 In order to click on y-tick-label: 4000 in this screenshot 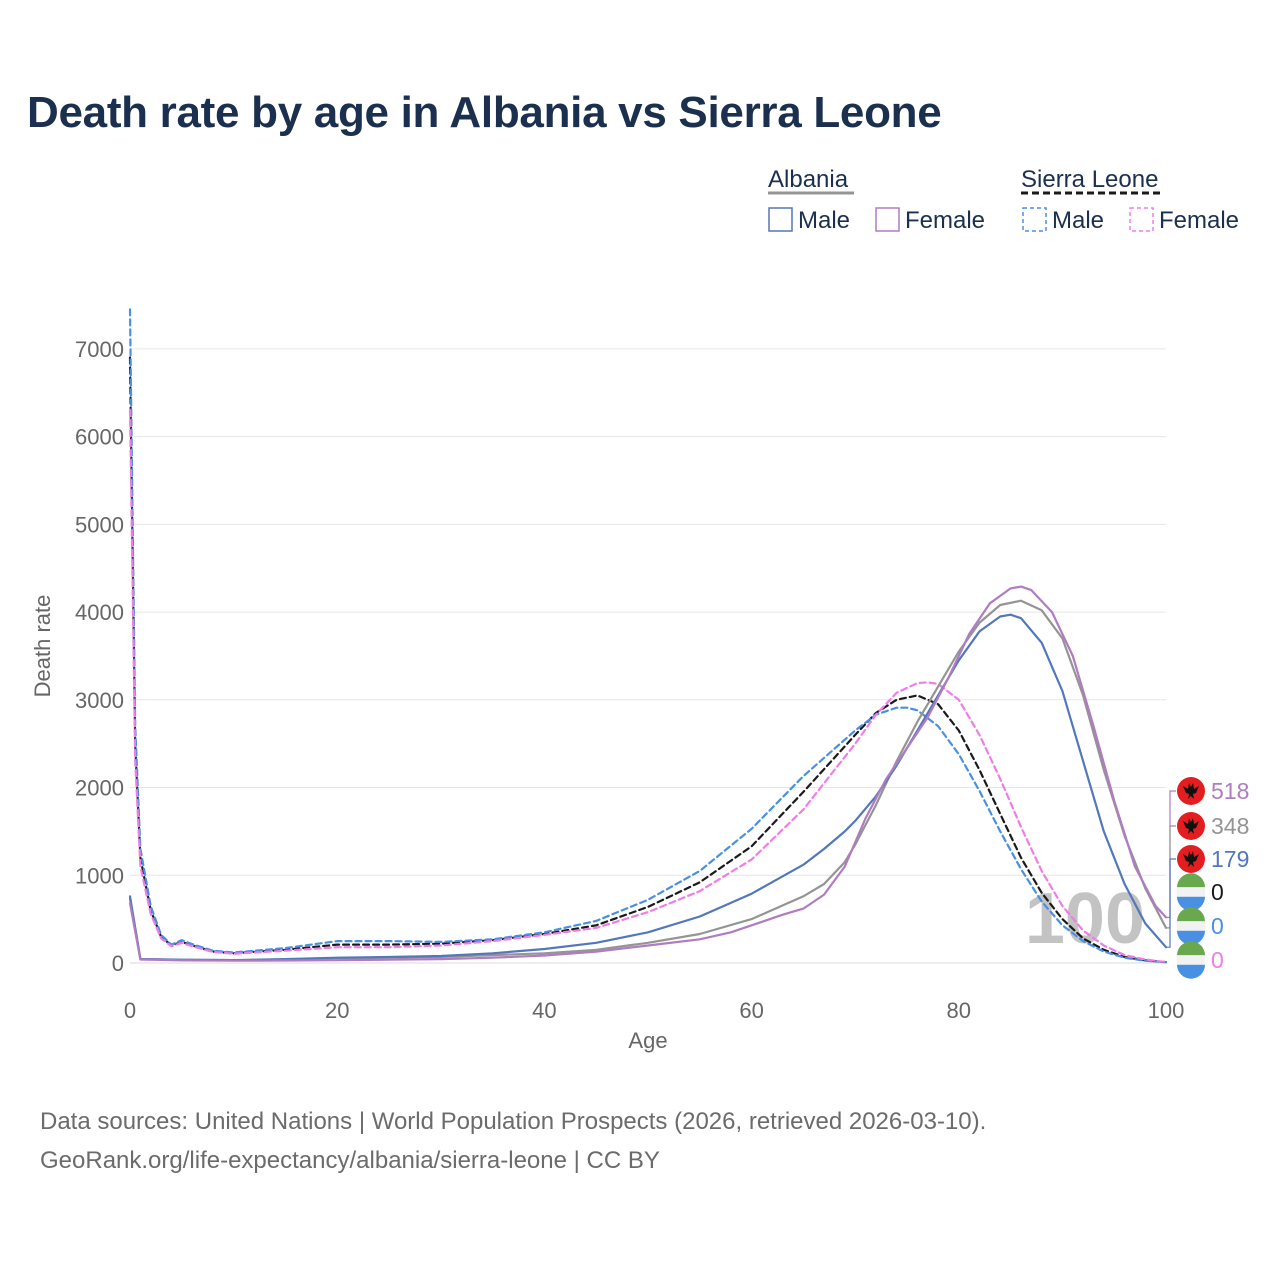, I will do `click(99, 612)`.